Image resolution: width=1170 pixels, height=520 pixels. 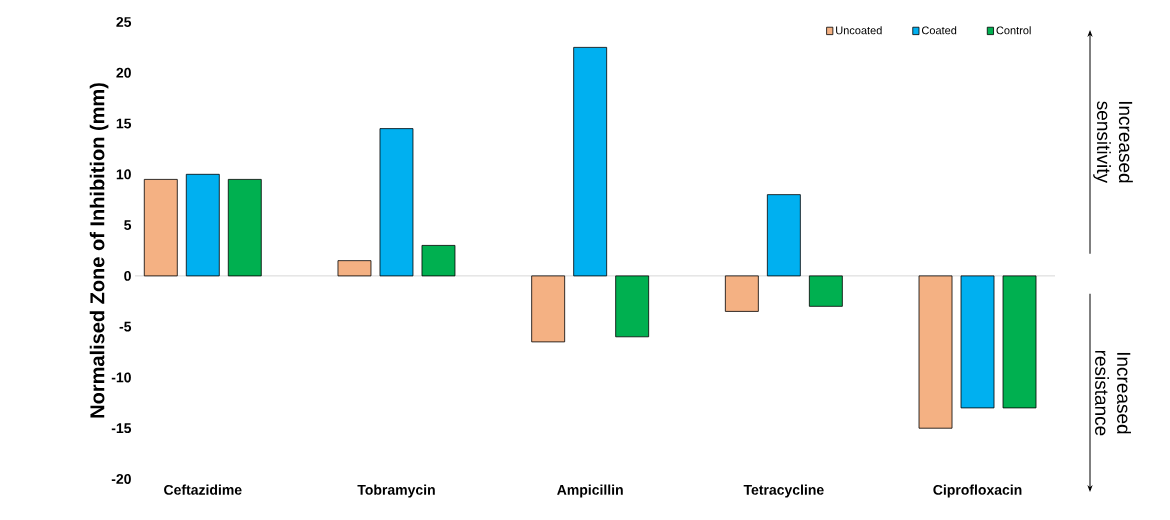 I want to click on y-tick-label: -15, so click(x=121, y=428).